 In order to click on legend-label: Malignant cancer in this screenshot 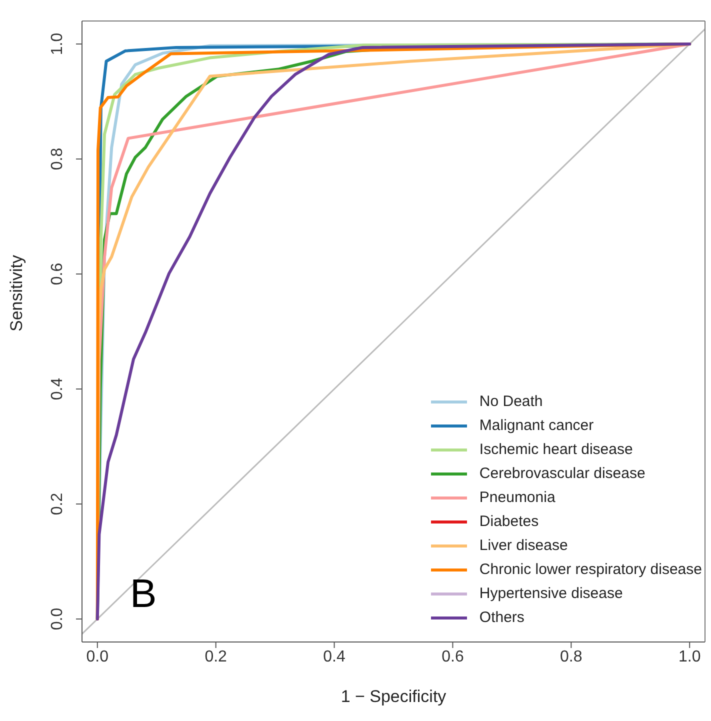, I will do `click(536, 426)`.